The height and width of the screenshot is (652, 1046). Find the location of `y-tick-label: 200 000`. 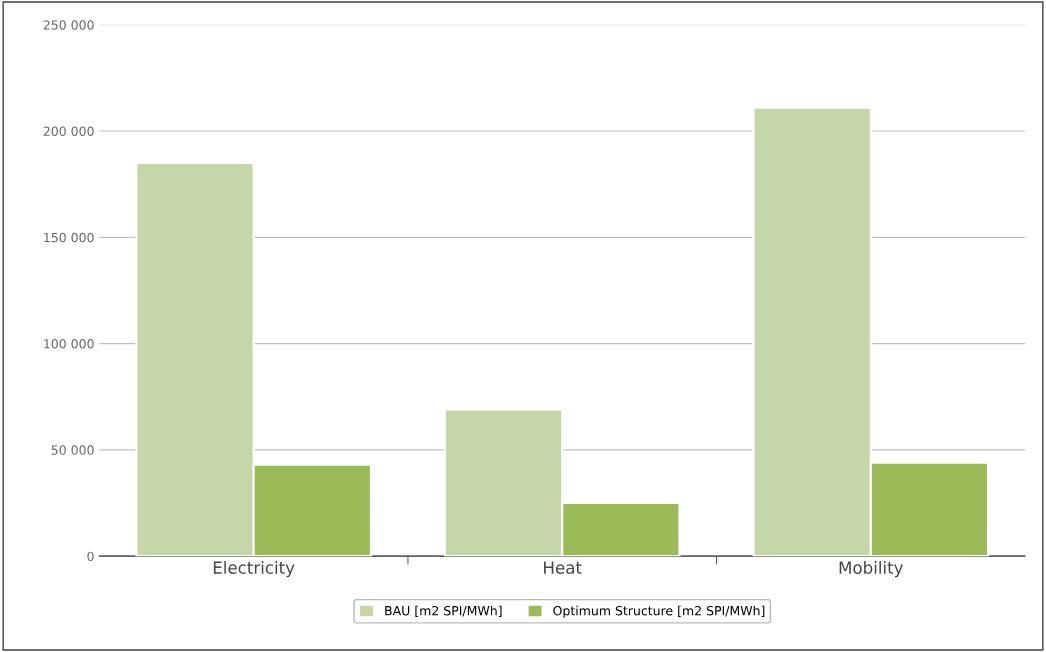

y-tick-label: 200 000 is located at coordinates (68, 131).